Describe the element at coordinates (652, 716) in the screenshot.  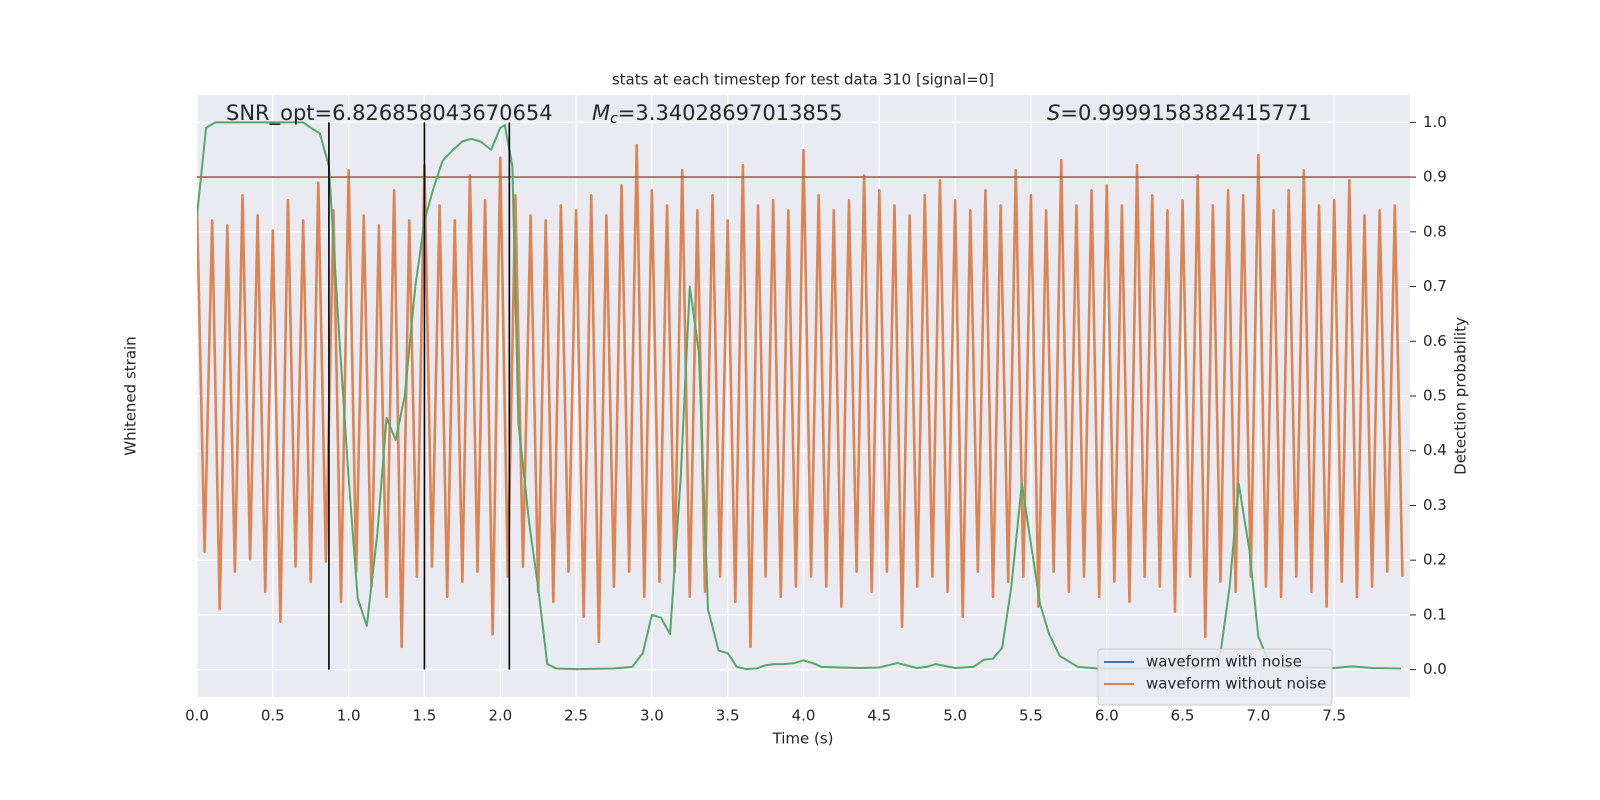
I see `x-tick-label: 3.0` at that location.